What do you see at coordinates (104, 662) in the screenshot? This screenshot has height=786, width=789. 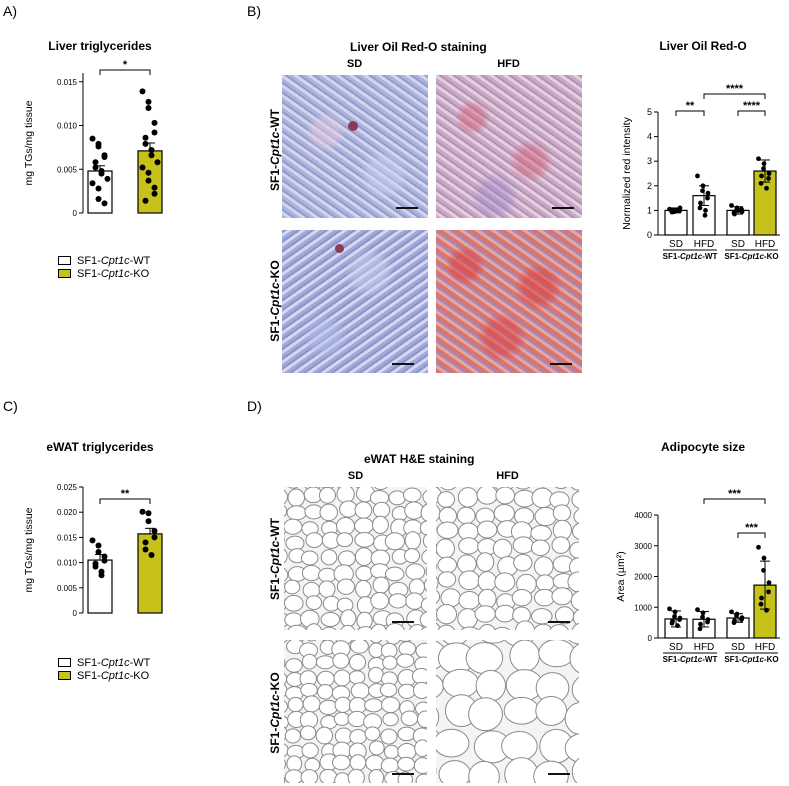 I see `legend-item-wt: SF1- Cpt1c -WT` at bounding box center [104, 662].